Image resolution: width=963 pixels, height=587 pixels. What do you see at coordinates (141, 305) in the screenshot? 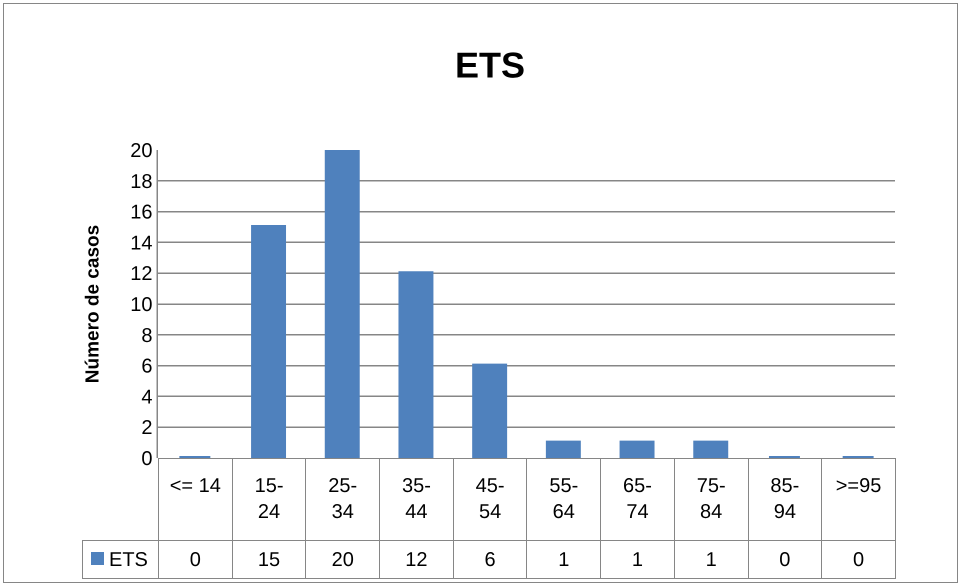
I see `y-tick-label: 10` at bounding box center [141, 305].